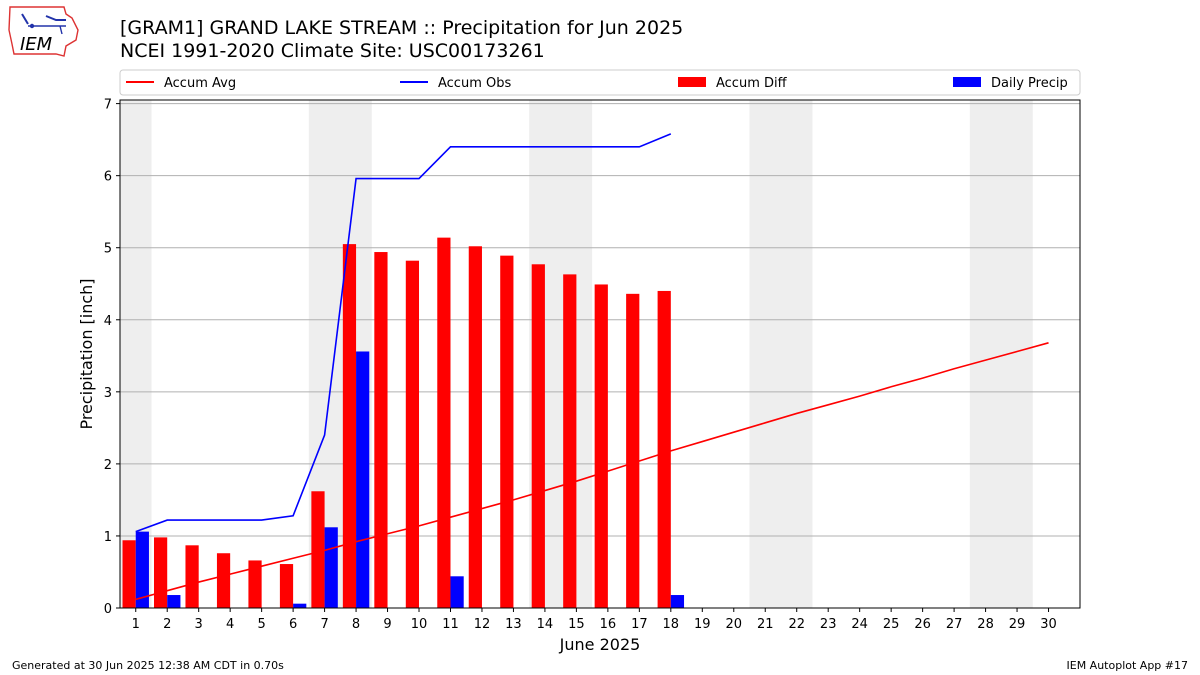  I want to click on y-tick-label: 4, so click(108, 321).